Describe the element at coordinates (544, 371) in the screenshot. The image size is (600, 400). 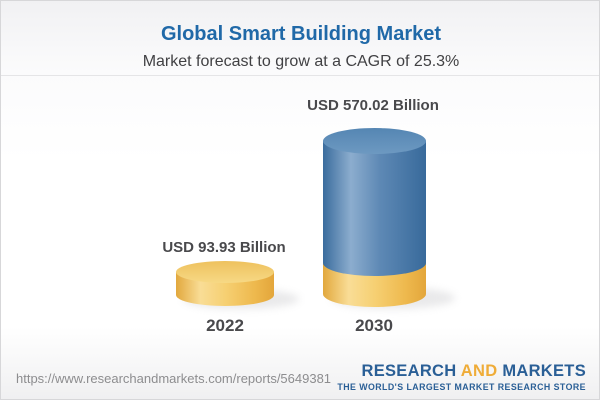
I see `brand-word-markets: MARKETS` at that location.